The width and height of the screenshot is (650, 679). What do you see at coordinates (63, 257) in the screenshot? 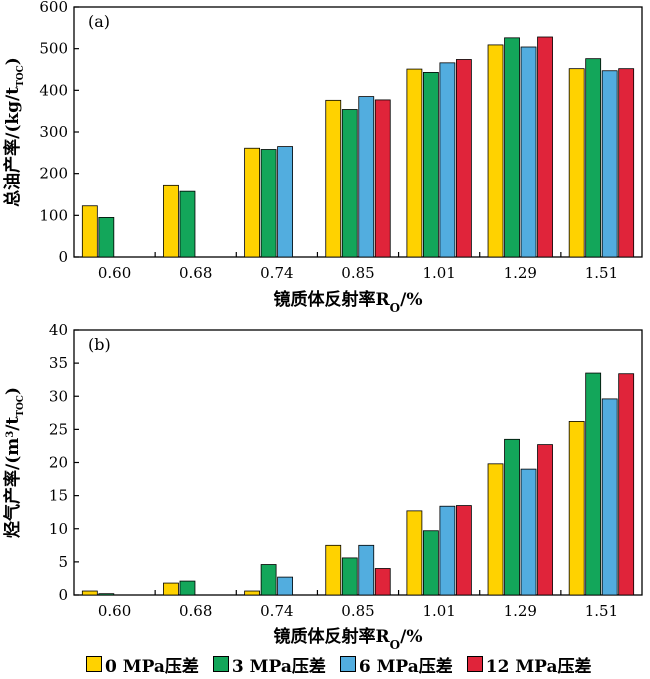
I see `y-tick-label-a-0: 0` at bounding box center [63, 257].